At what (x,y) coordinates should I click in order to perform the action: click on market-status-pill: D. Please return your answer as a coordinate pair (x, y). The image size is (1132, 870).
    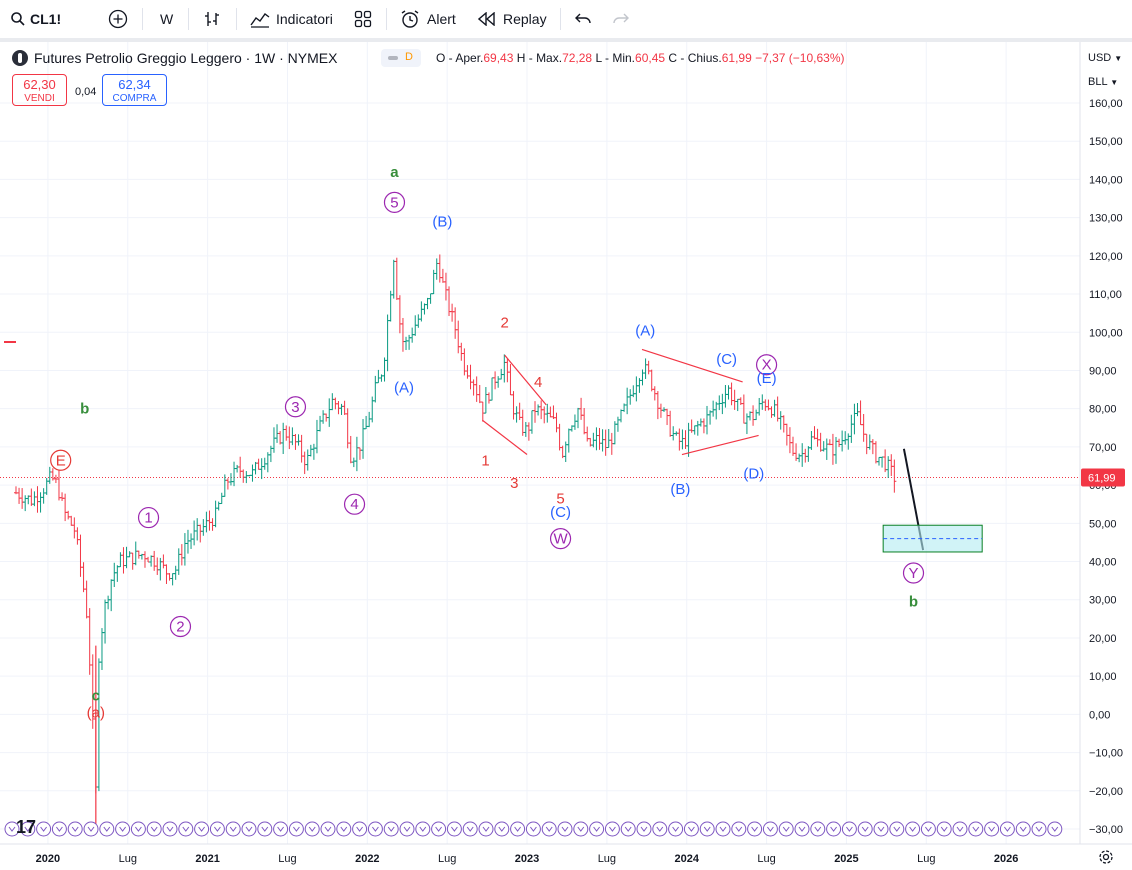
    Looking at the image, I should click on (401, 58).